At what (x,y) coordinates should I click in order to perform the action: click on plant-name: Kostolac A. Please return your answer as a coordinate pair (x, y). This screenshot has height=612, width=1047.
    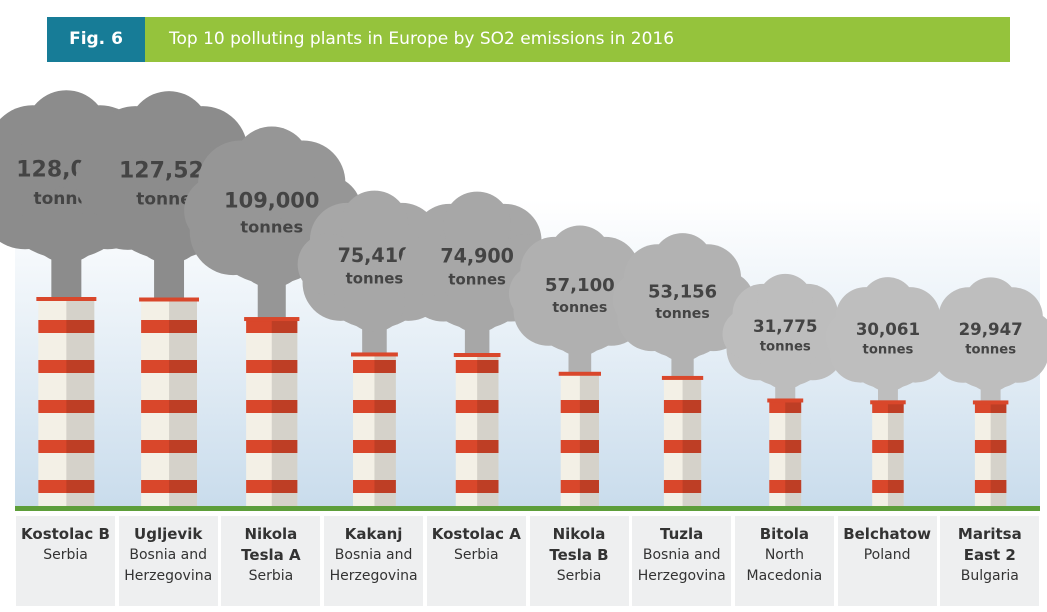
    Looking at the image, I should click on (476, 534).